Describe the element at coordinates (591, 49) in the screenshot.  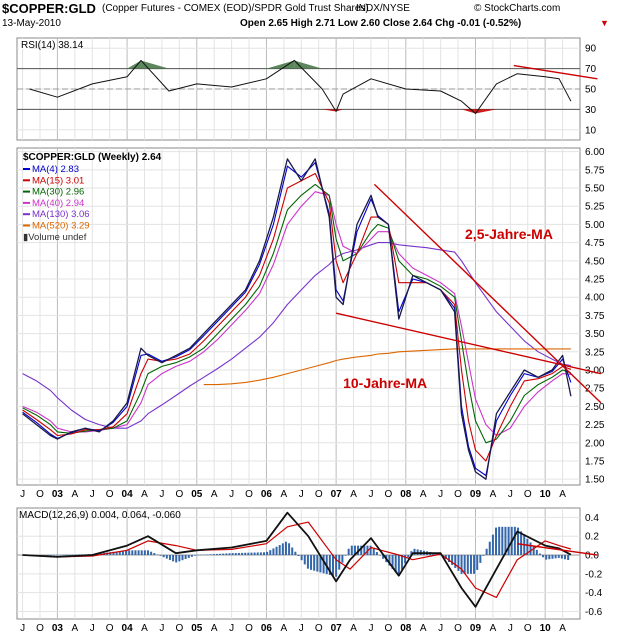
I see `rsi-y-tick-label: 90` at that location.